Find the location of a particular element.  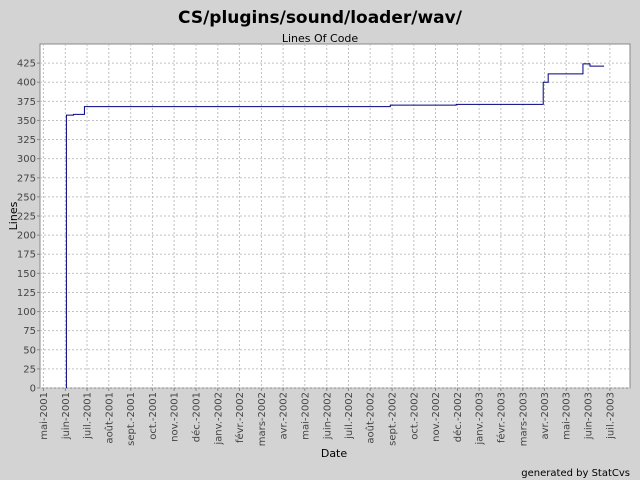

x-tick-label: févr.-2002 is located at coordinates (240, 417).